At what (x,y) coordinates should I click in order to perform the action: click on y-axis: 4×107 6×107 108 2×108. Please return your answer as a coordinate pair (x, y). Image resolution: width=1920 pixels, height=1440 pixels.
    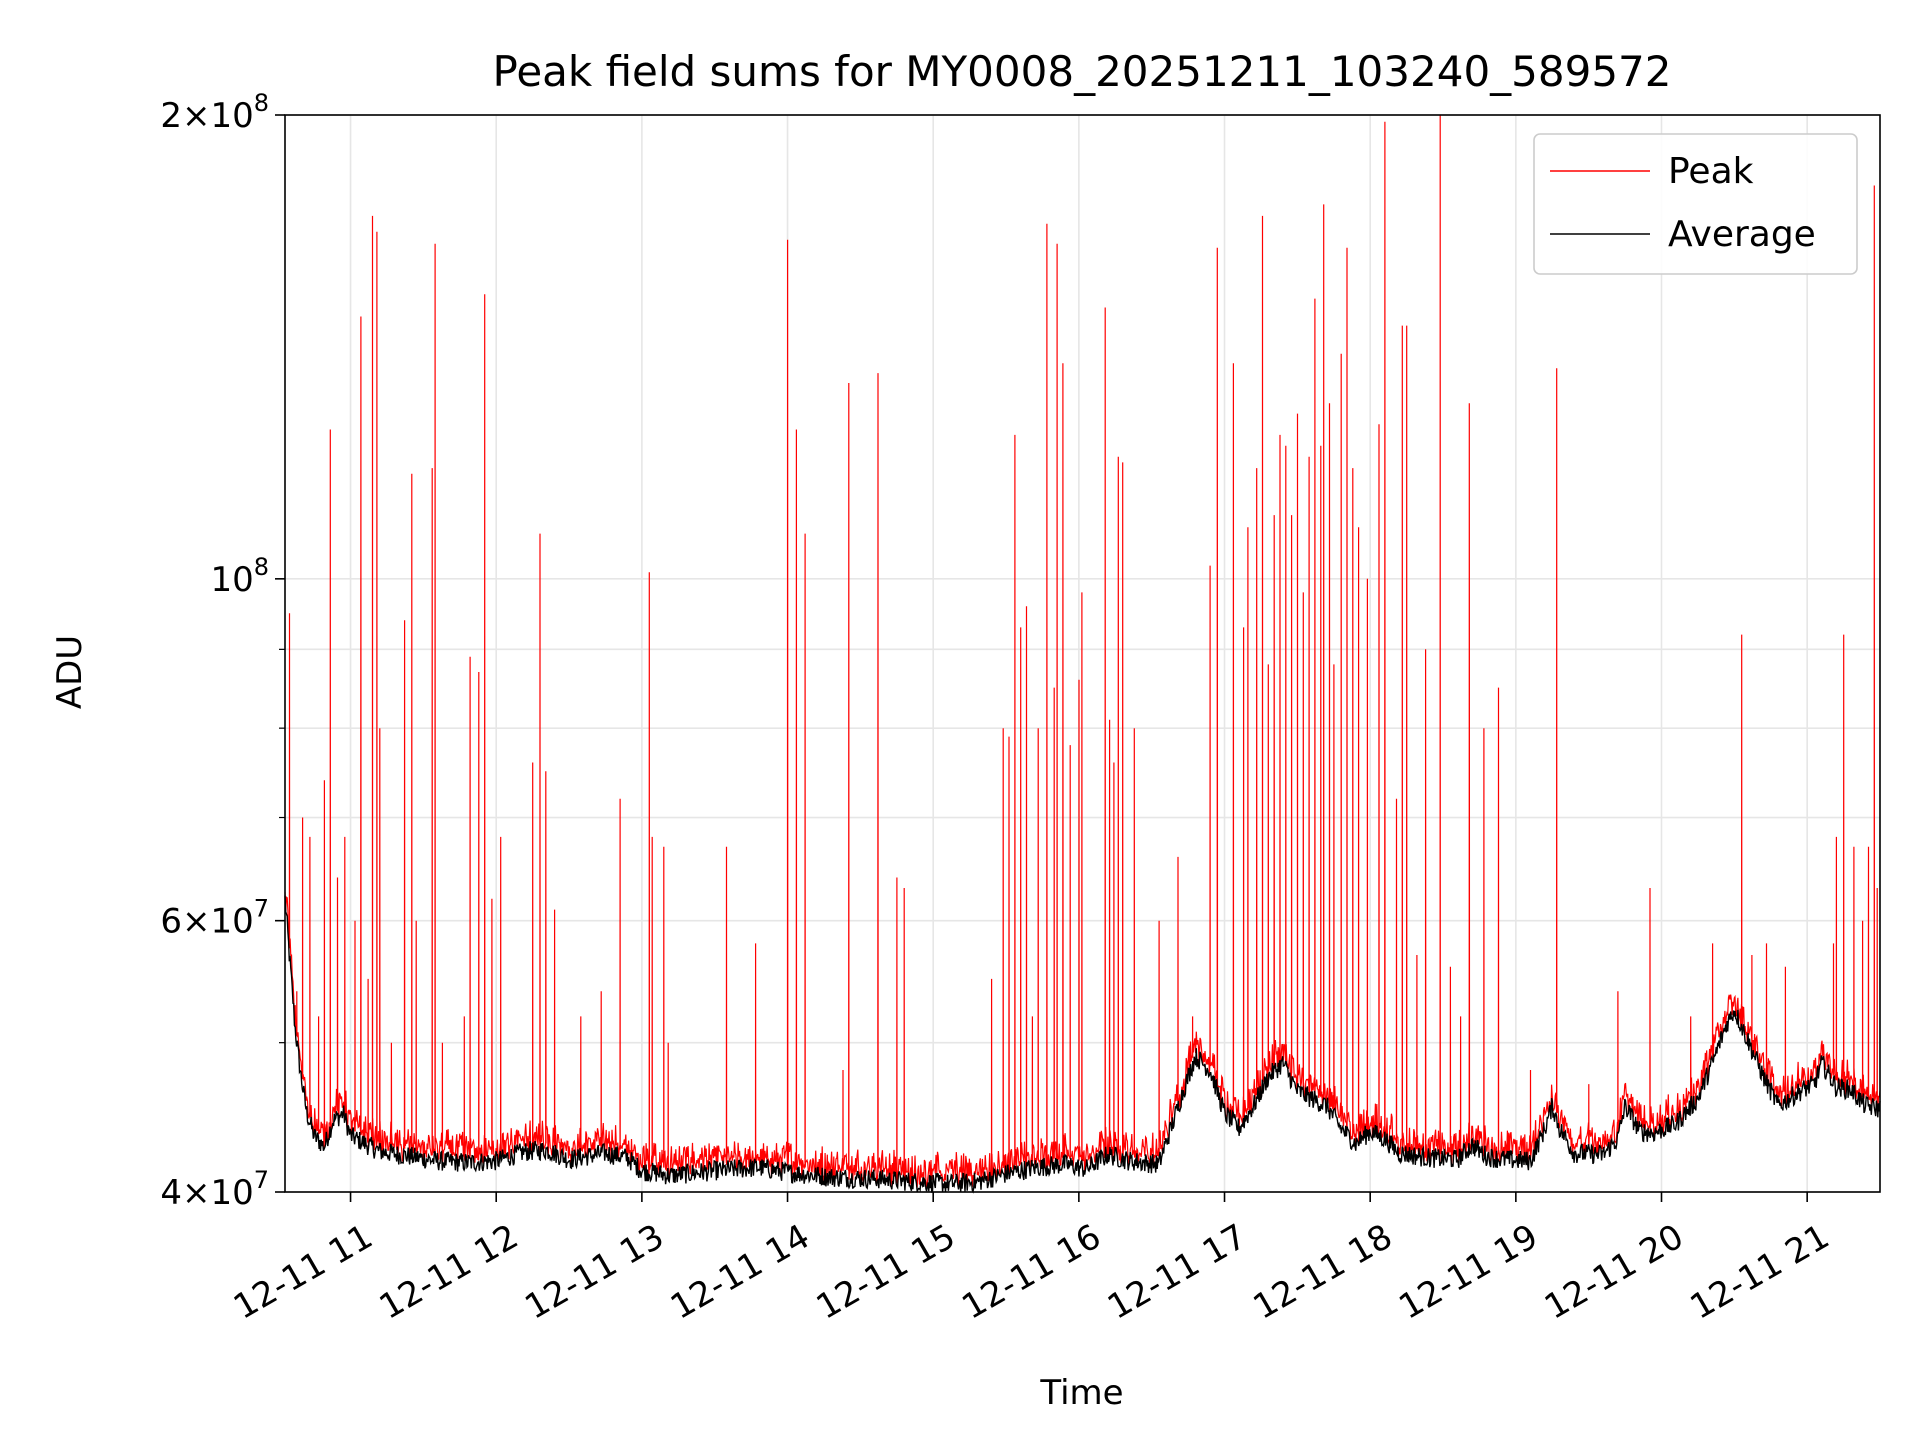
    Looking at the image, I should click on (222, 651).